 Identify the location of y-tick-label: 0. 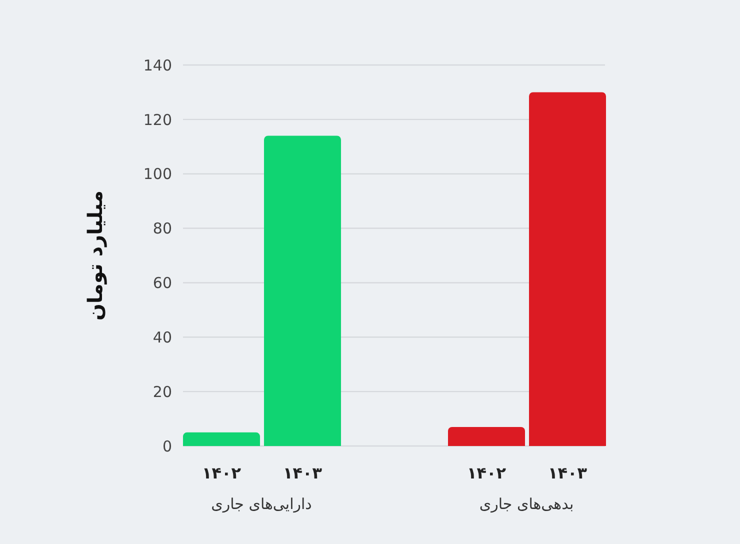
(167, 446).